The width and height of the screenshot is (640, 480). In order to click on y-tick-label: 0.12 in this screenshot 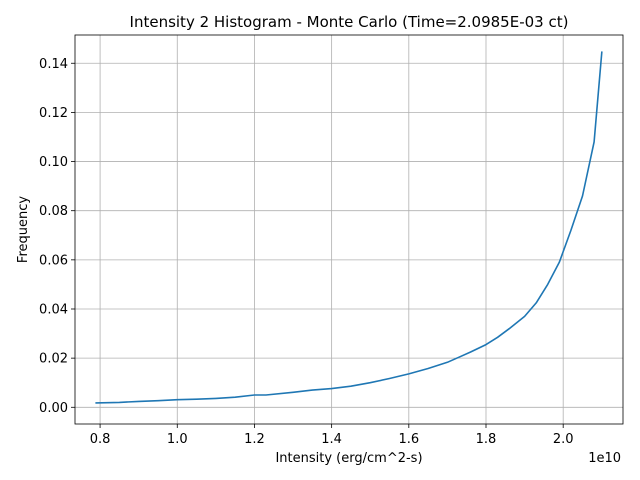, I will do `click(53, 113)`.